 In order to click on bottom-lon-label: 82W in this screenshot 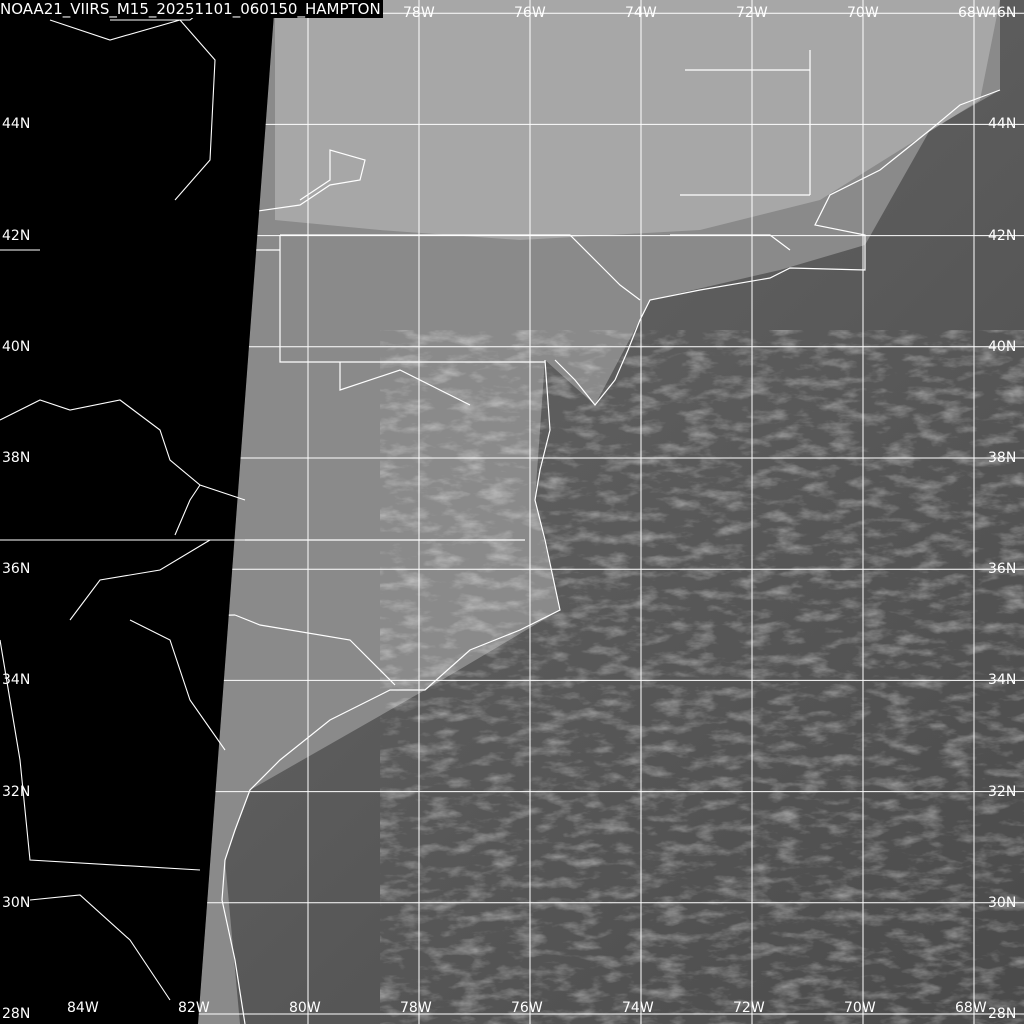, I will do `click(194, 1008)`.